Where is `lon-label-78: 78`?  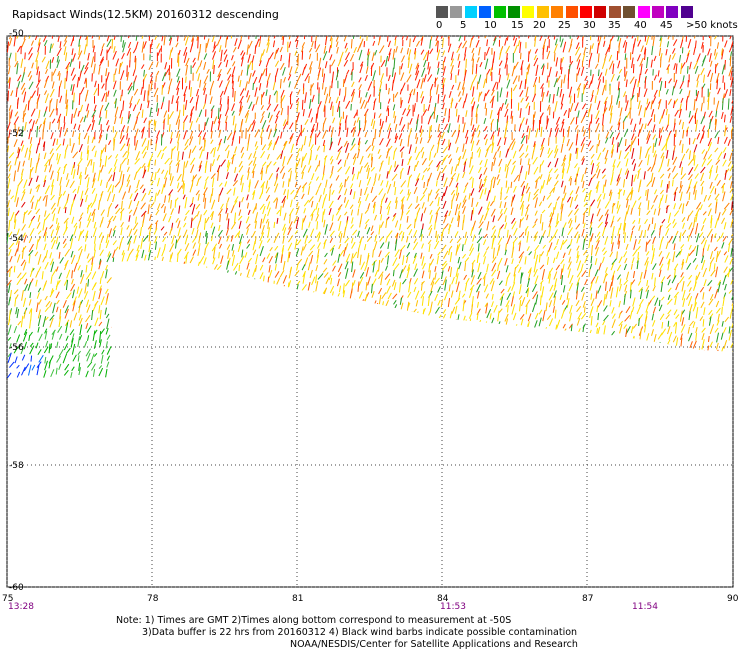
lon-label-78: 78 is located at coordinates (153, 599).